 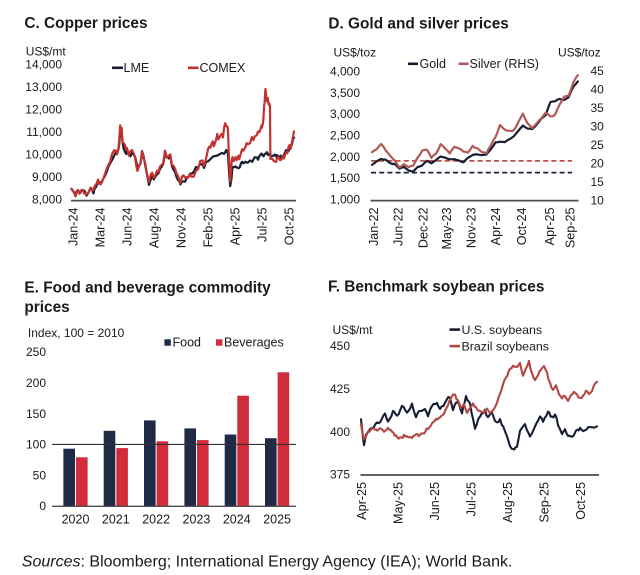 I want to click on svg-text: 2024, so click(x=237, y=520).